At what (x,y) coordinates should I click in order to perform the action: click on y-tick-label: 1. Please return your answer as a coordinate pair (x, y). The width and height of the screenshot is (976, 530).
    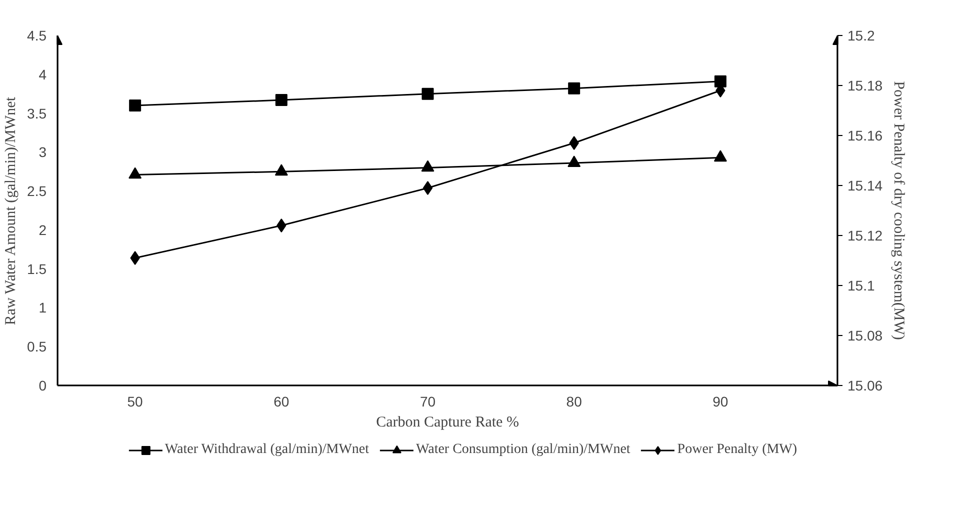
    Looking at the image, I should click on (42, 308).